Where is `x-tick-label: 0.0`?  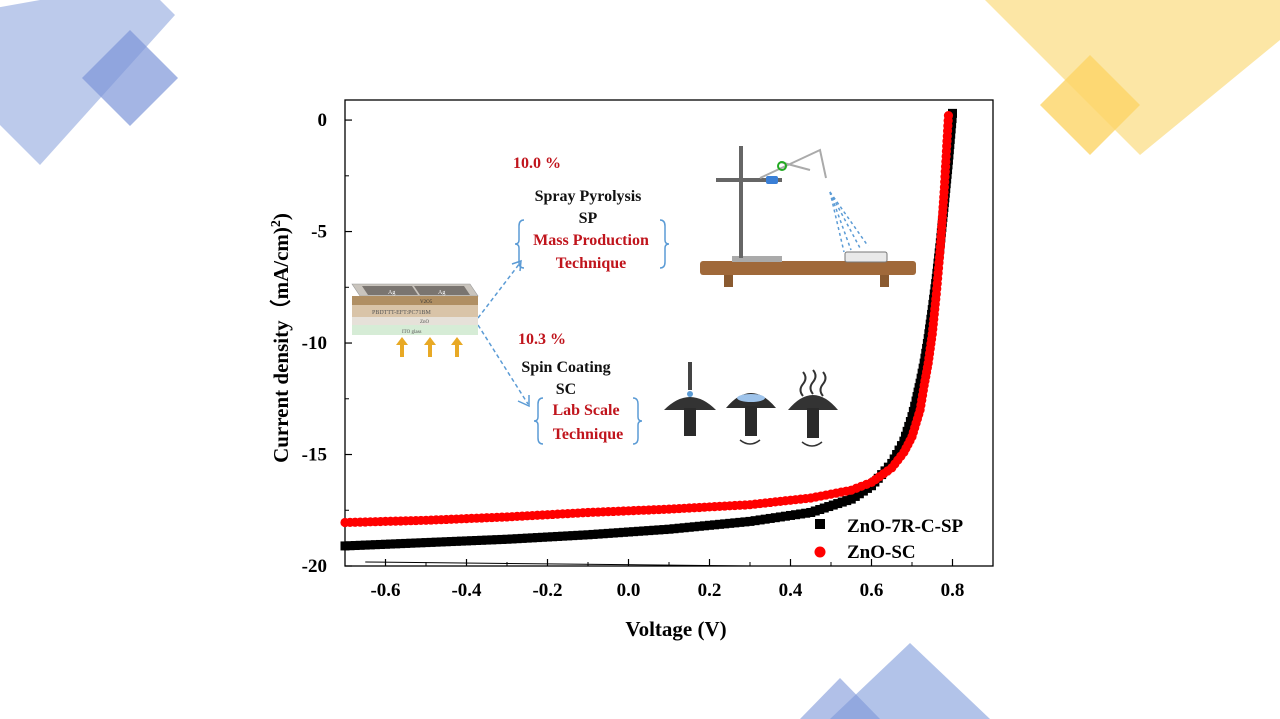 x-tick-label: 0.0 is located at coordinates (629, 590).